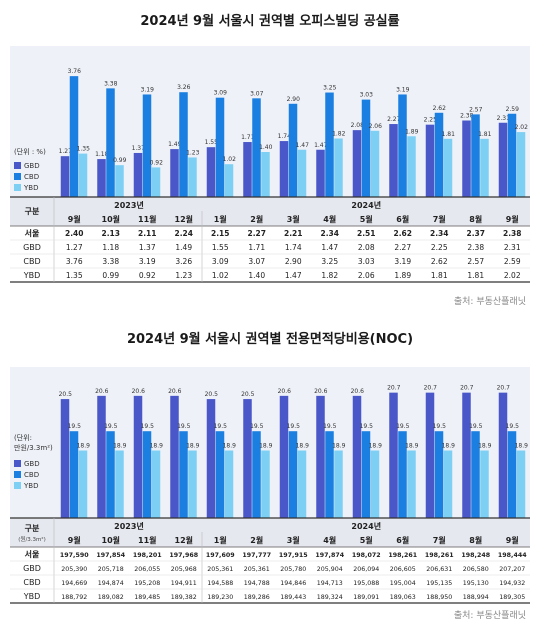 This screenshot has height=630, width=540. Describe the element at coordinates (439, 247) in the screenshot. I see `table-cell: 2.25` at that location.